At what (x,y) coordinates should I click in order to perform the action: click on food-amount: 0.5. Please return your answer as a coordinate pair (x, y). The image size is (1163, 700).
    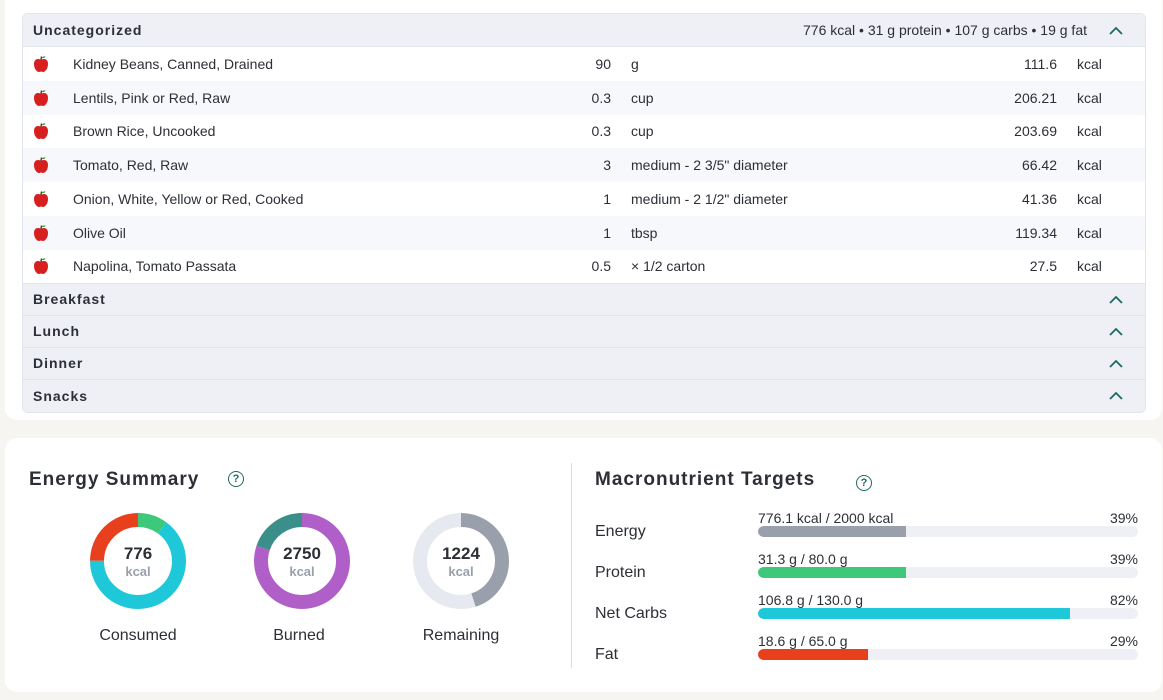
    Looking at the image, I should click on (601, 266).